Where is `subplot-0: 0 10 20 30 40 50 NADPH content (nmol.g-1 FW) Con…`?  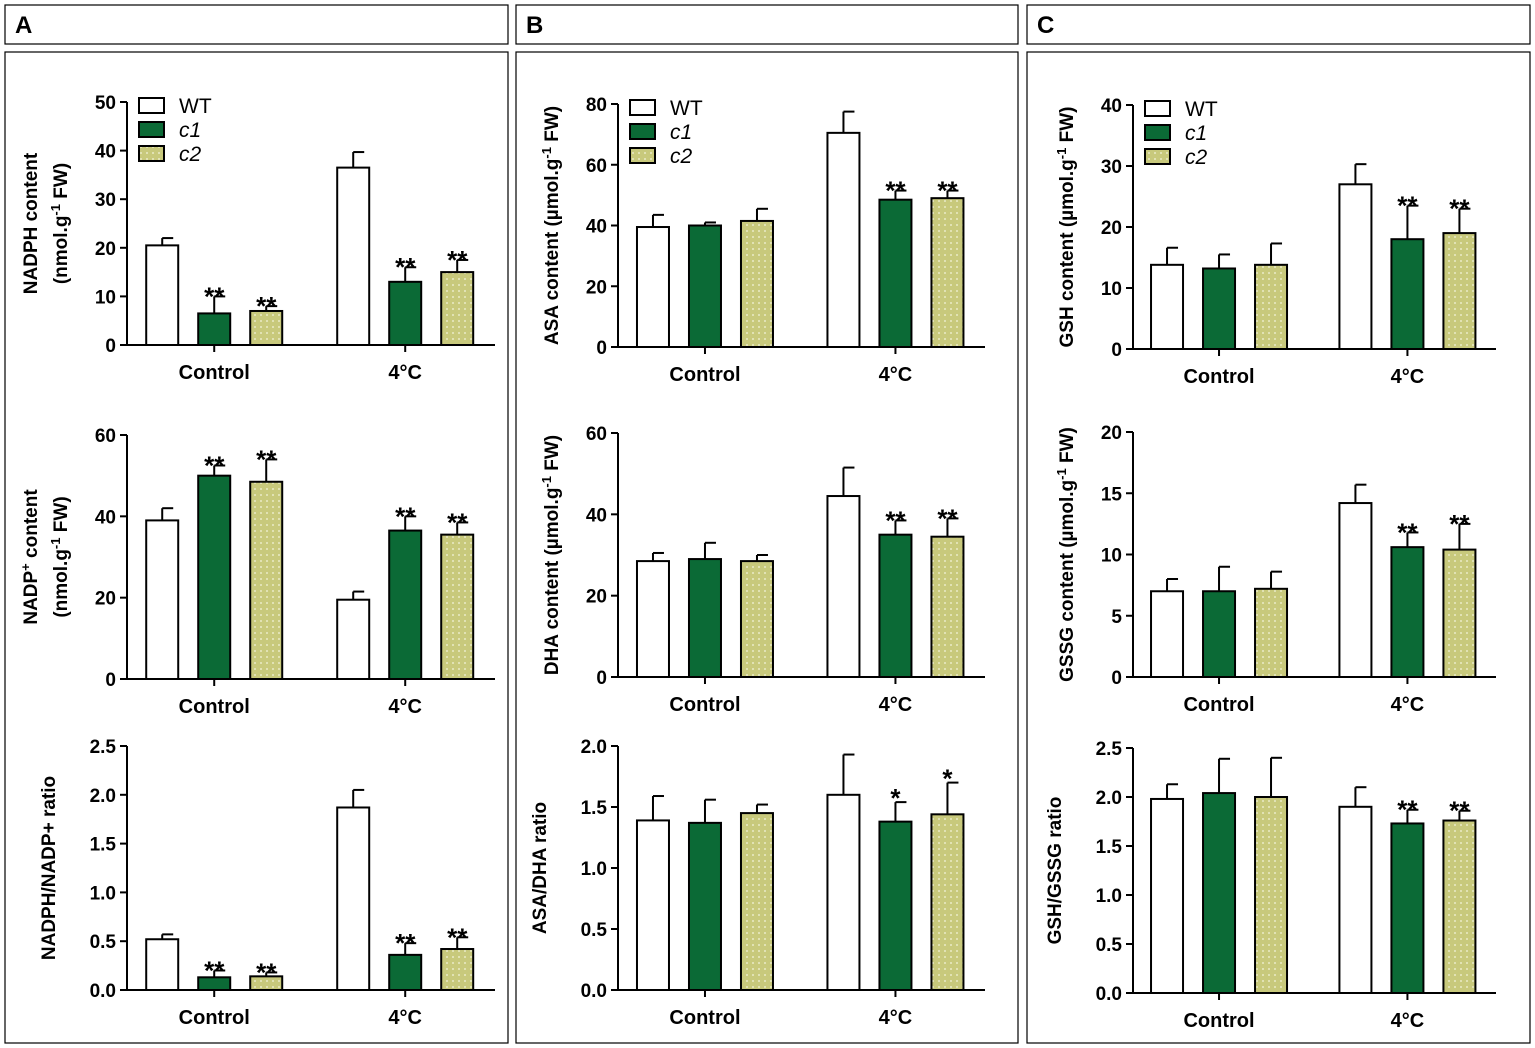 subplot-0: 0 10 20 30 40 50 NADPH content (nmol.g-1 FW) Con… is located at coordinates (258, 238).